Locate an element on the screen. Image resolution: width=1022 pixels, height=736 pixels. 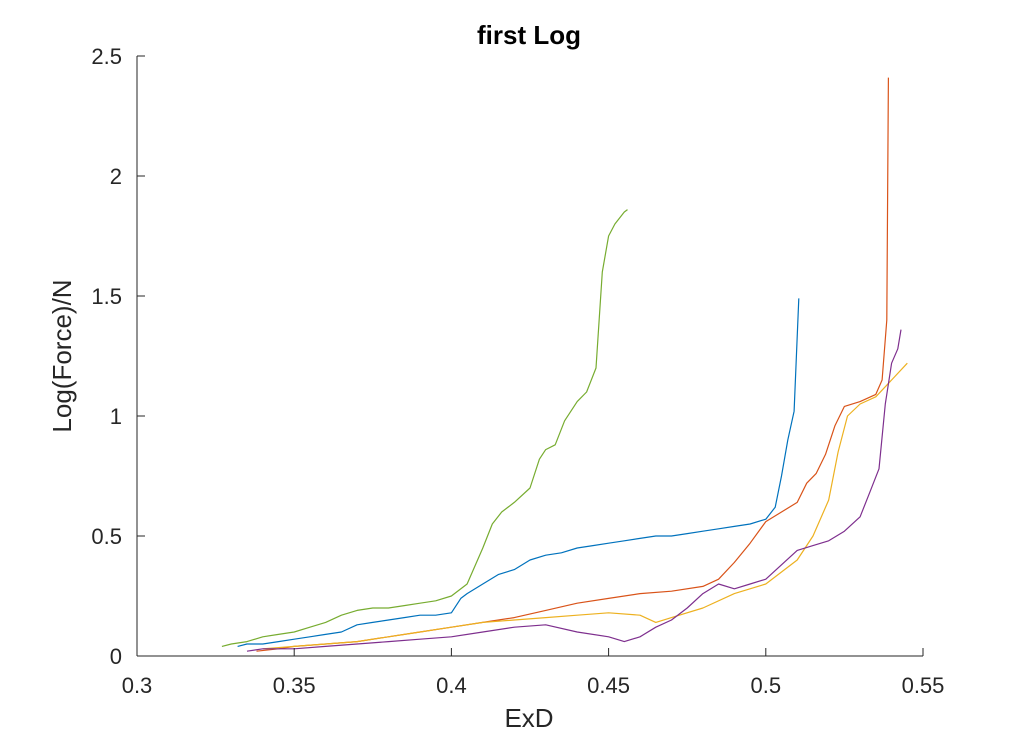
x-tick-label: 0.55 is located at coordinates (923, 685).